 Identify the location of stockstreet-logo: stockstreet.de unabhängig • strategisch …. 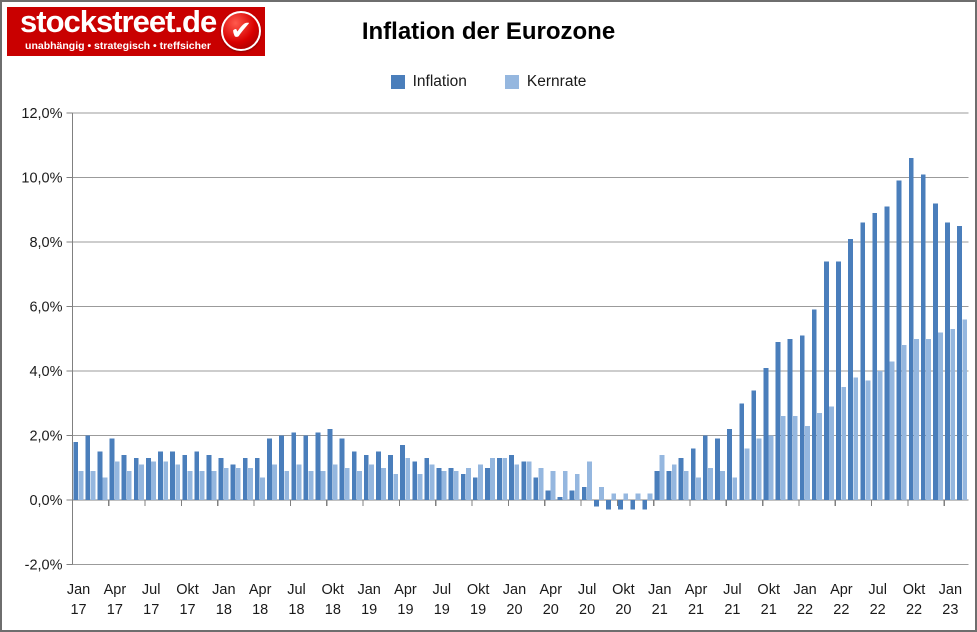
(136, 30).